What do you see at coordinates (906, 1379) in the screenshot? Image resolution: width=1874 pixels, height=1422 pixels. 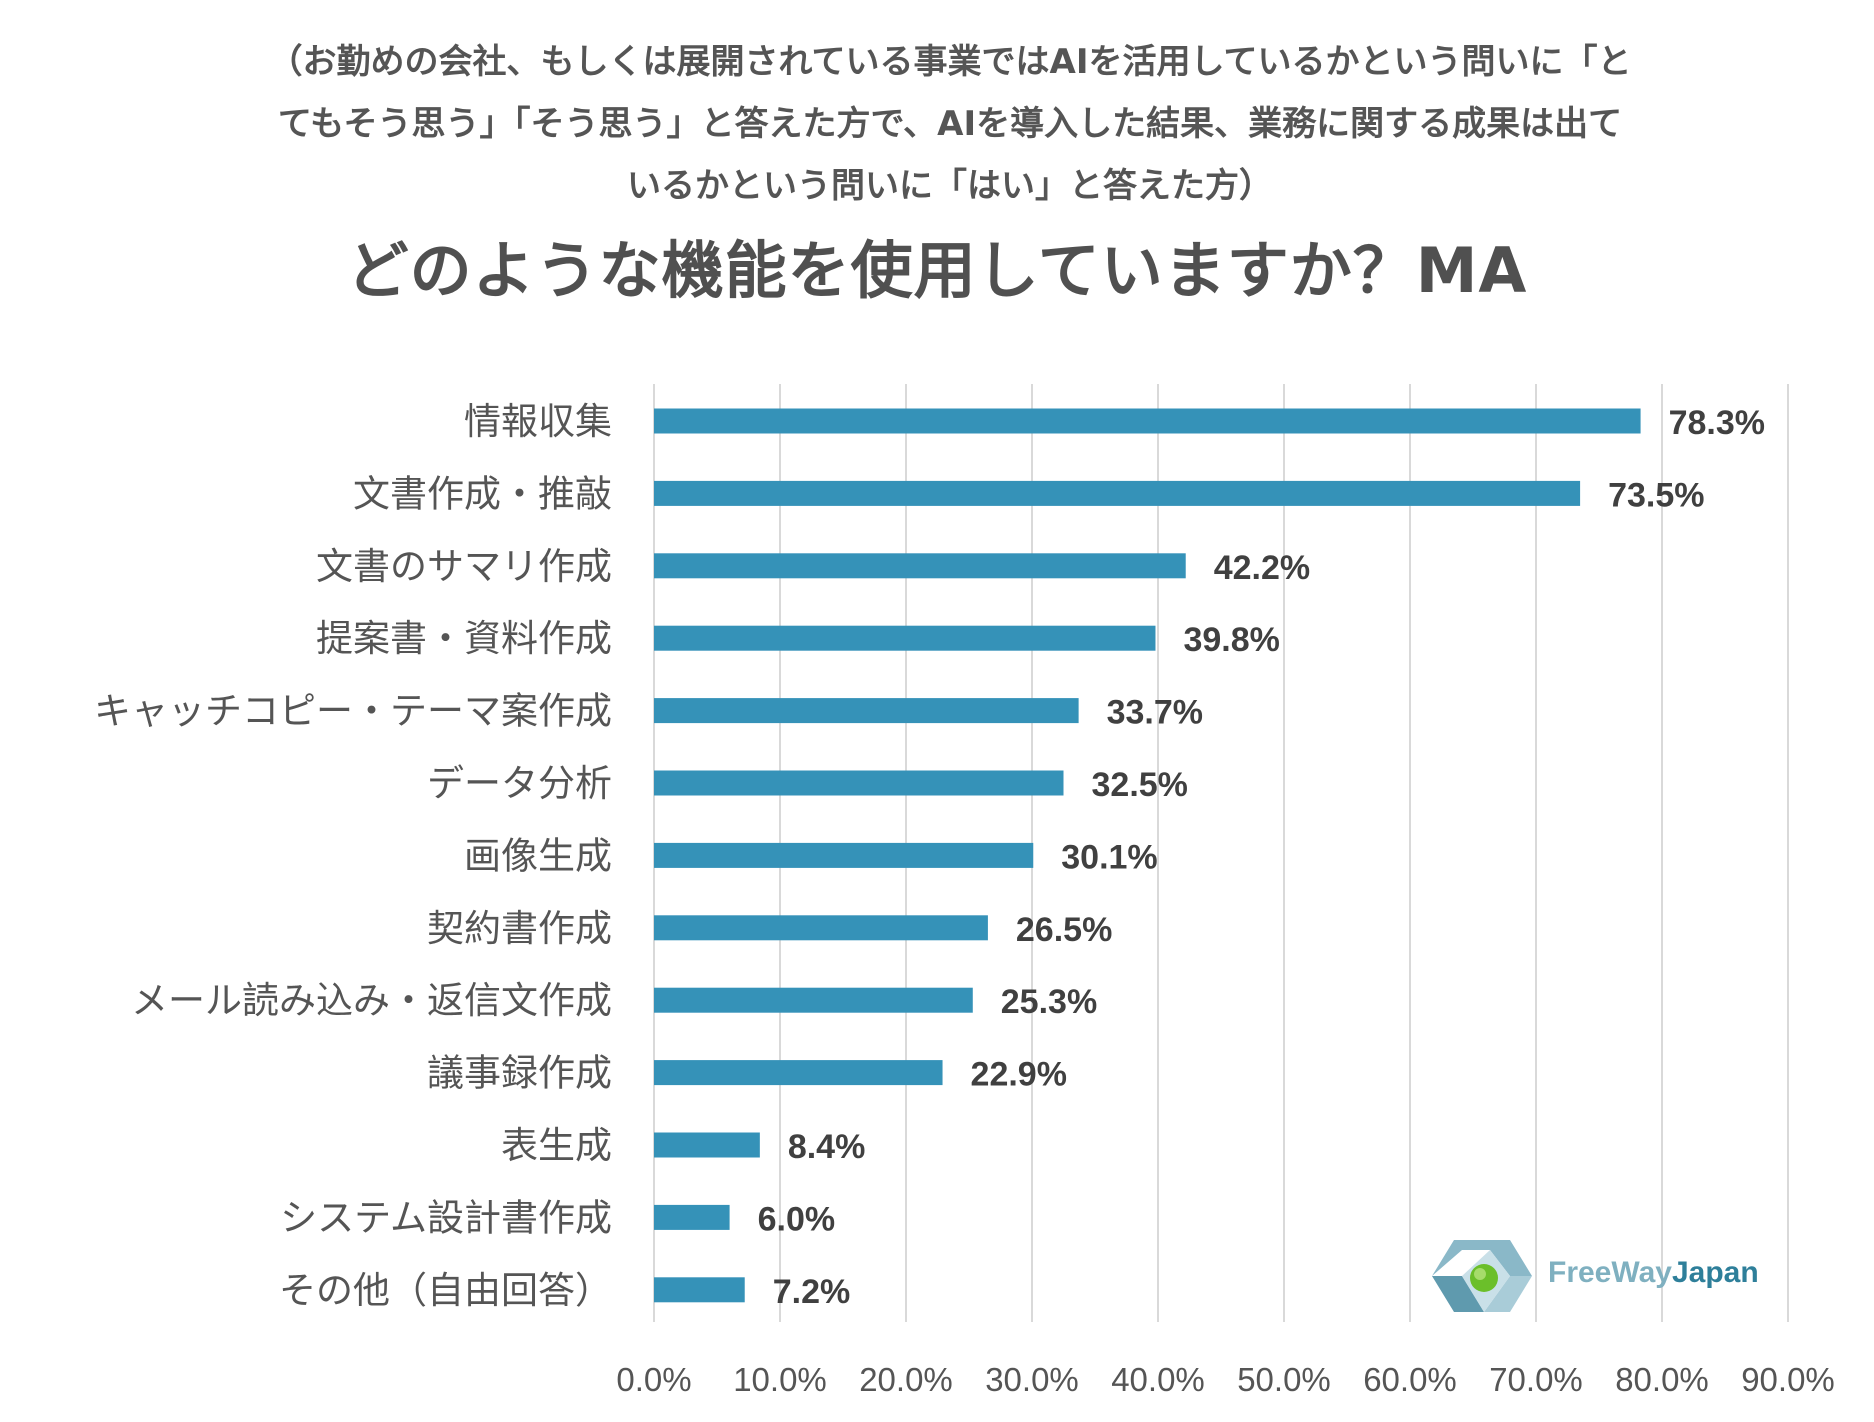 I see `x-tick-label: 20.0%` at bounding box center [906, 1379].